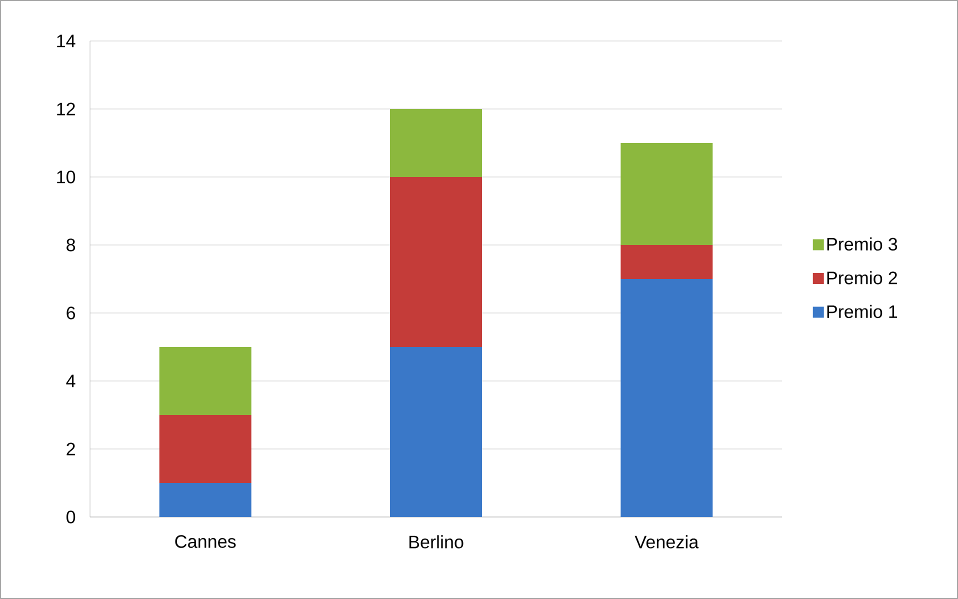 Image resolution: width=958 pixels, height=599 pixels. Describe the element at coordinates (862, 277) in the screenshot. I see `legend-label: Premio 2` at that location.